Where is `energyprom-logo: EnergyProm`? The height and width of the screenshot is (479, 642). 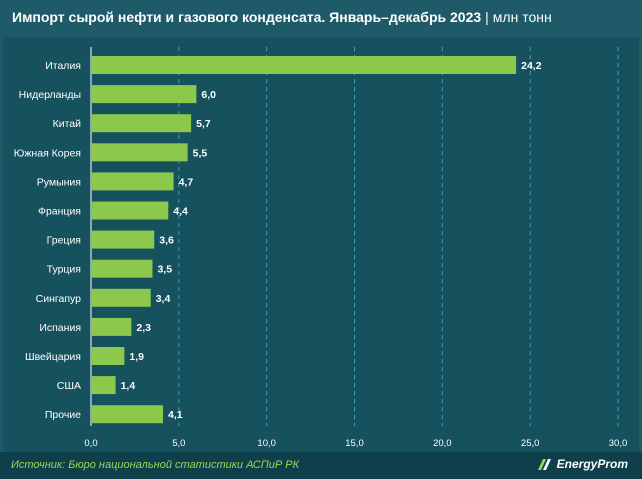 energyprom-logo: EnergyProm is located at coordinates (582, 464).